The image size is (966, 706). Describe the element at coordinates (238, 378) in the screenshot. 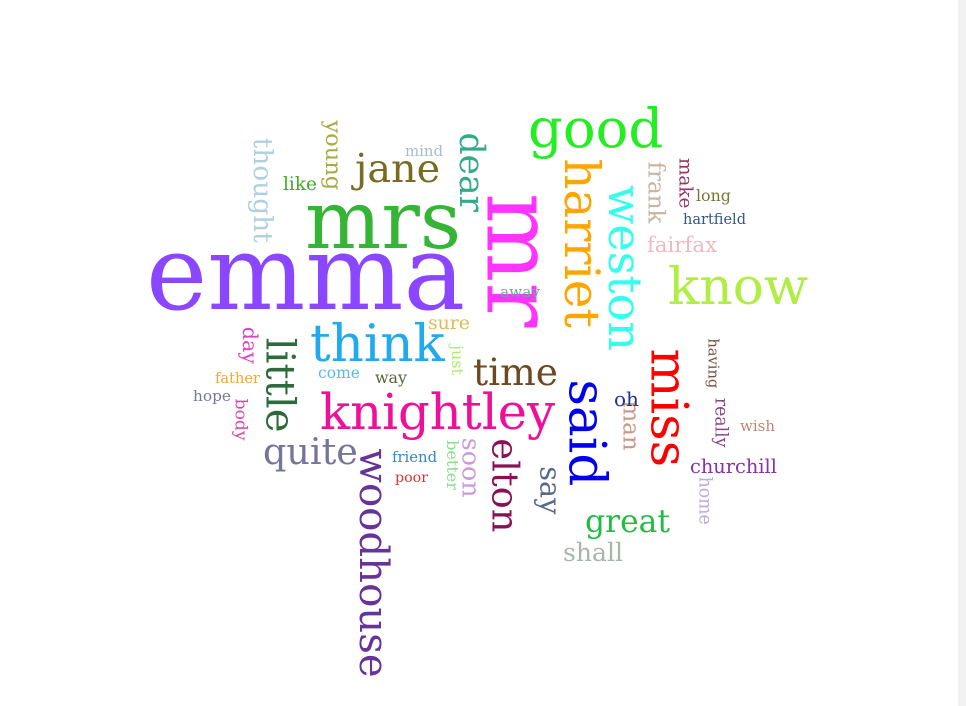

I see `word-father: father` at that location.